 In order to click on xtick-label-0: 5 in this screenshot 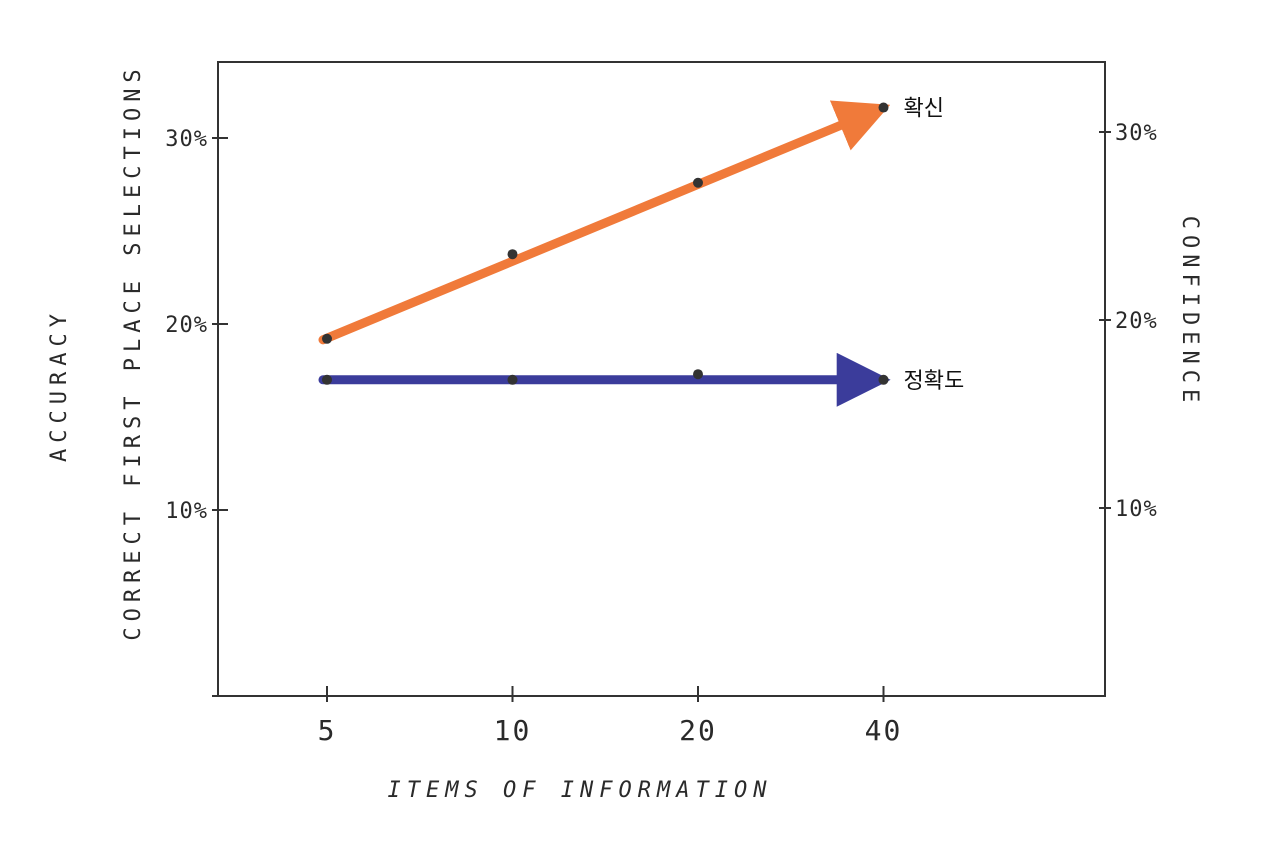, I will do `click(327, 730)`.